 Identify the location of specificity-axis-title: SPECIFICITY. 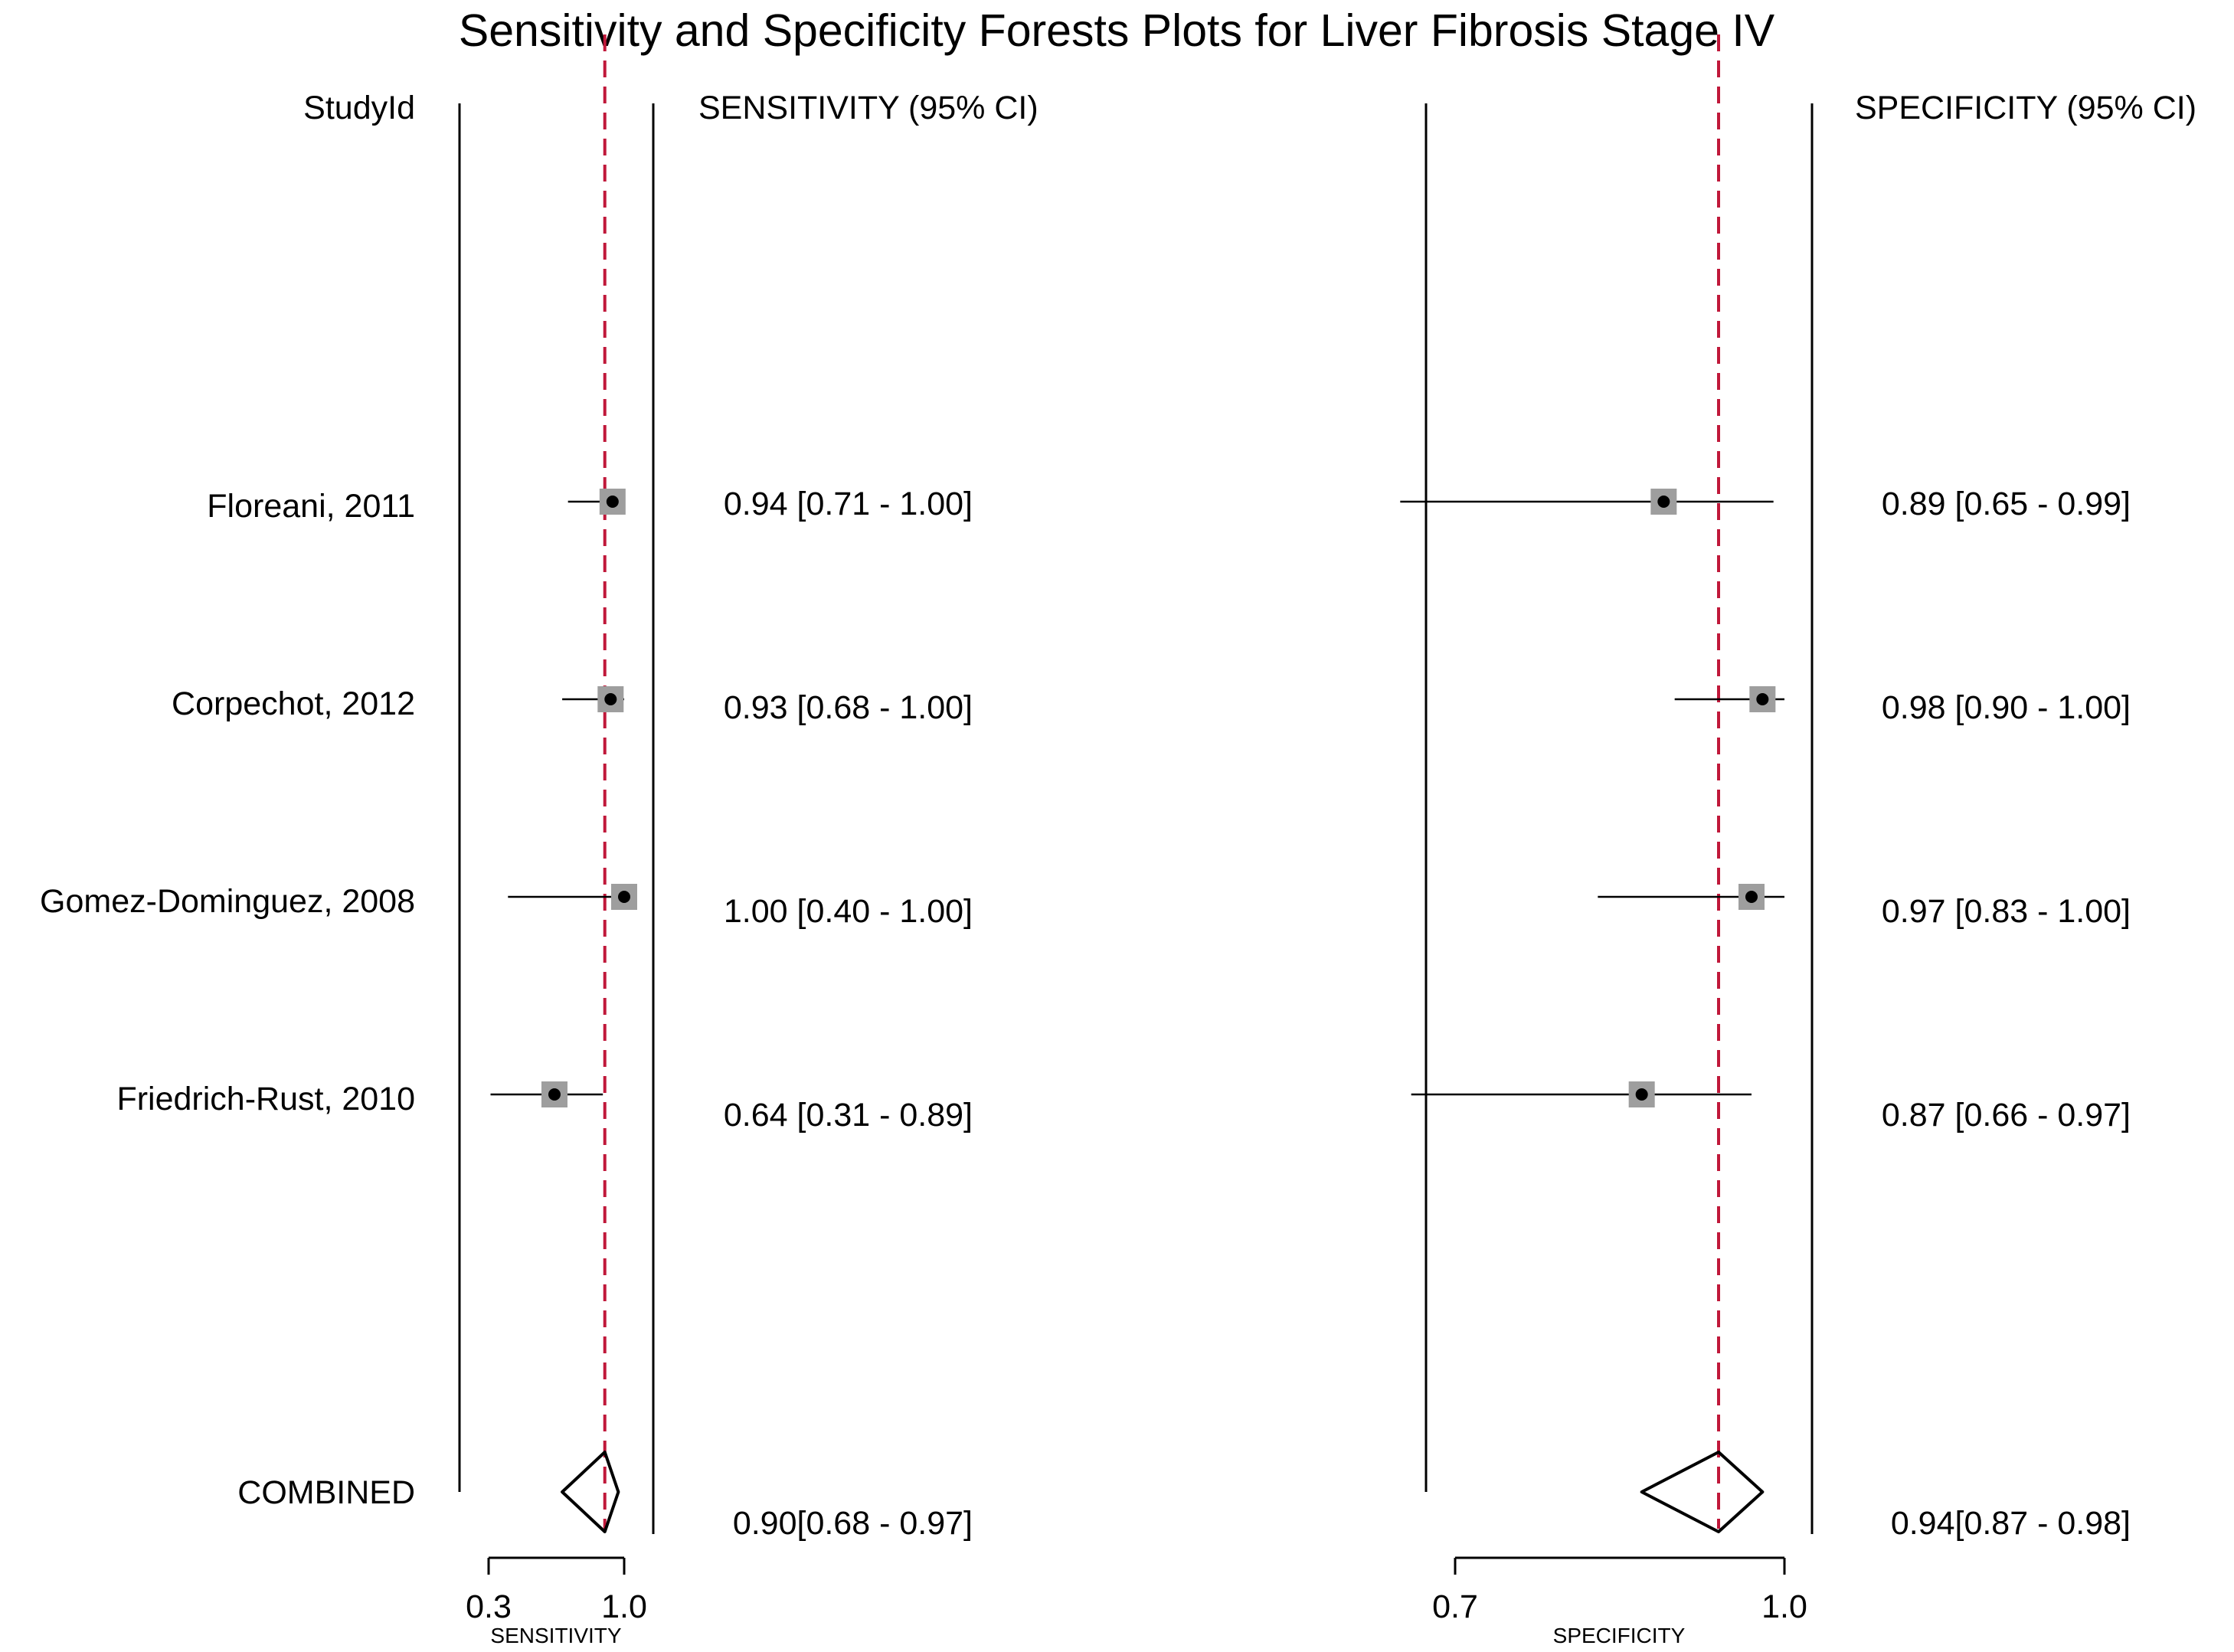
(1619, 1635).